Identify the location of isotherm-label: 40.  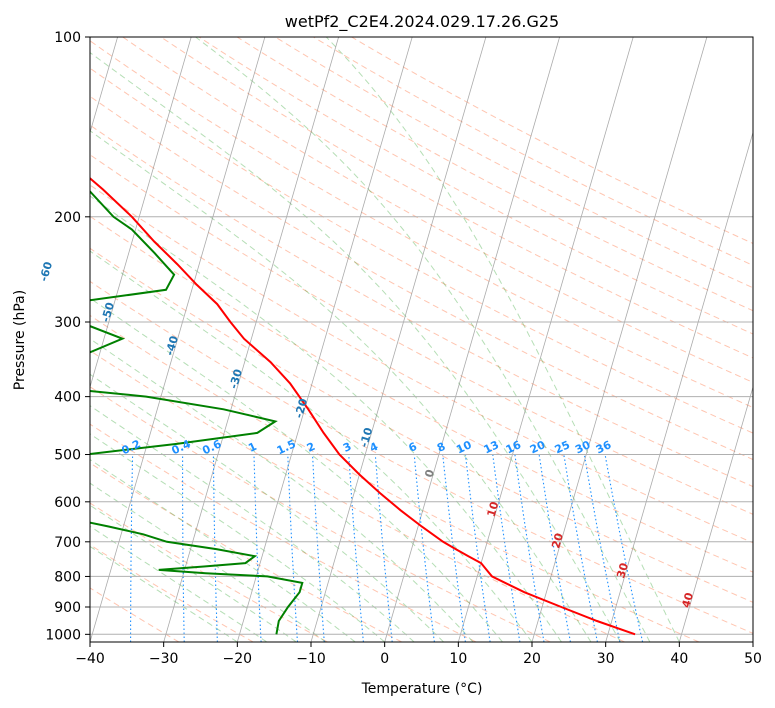
(687, 600).